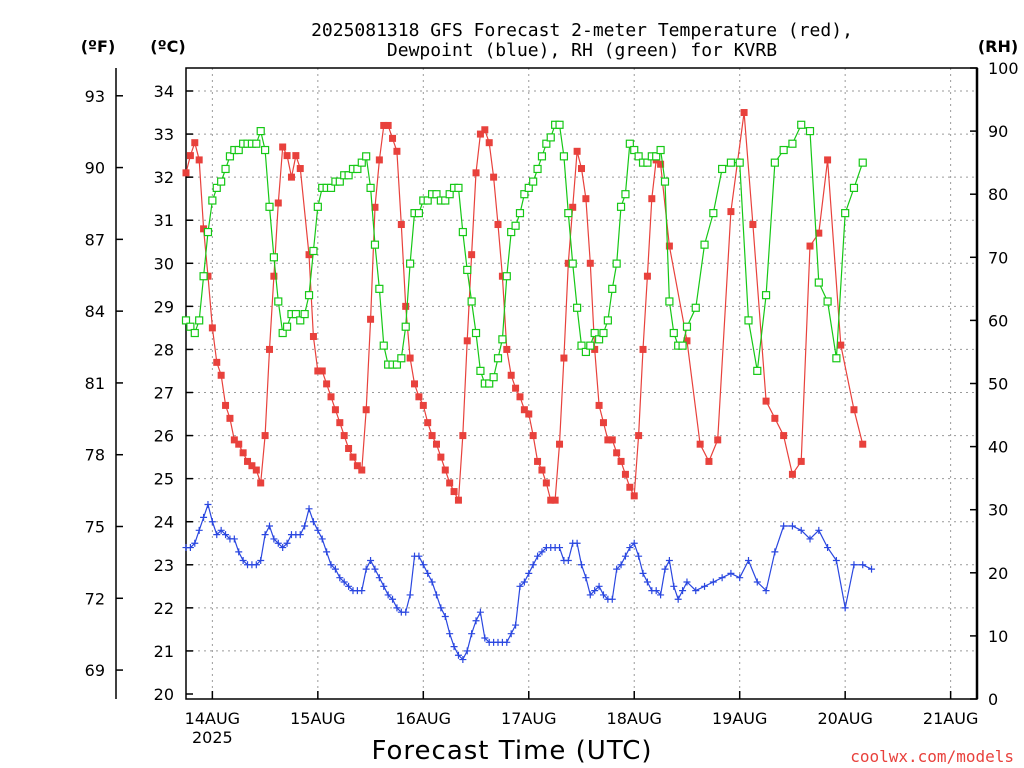 This screenshot has height=768, width=1024. Describe the element at coordinates (95, 598) in the screenshot. I see `fahrenheit-tick-label: 72` at that location.